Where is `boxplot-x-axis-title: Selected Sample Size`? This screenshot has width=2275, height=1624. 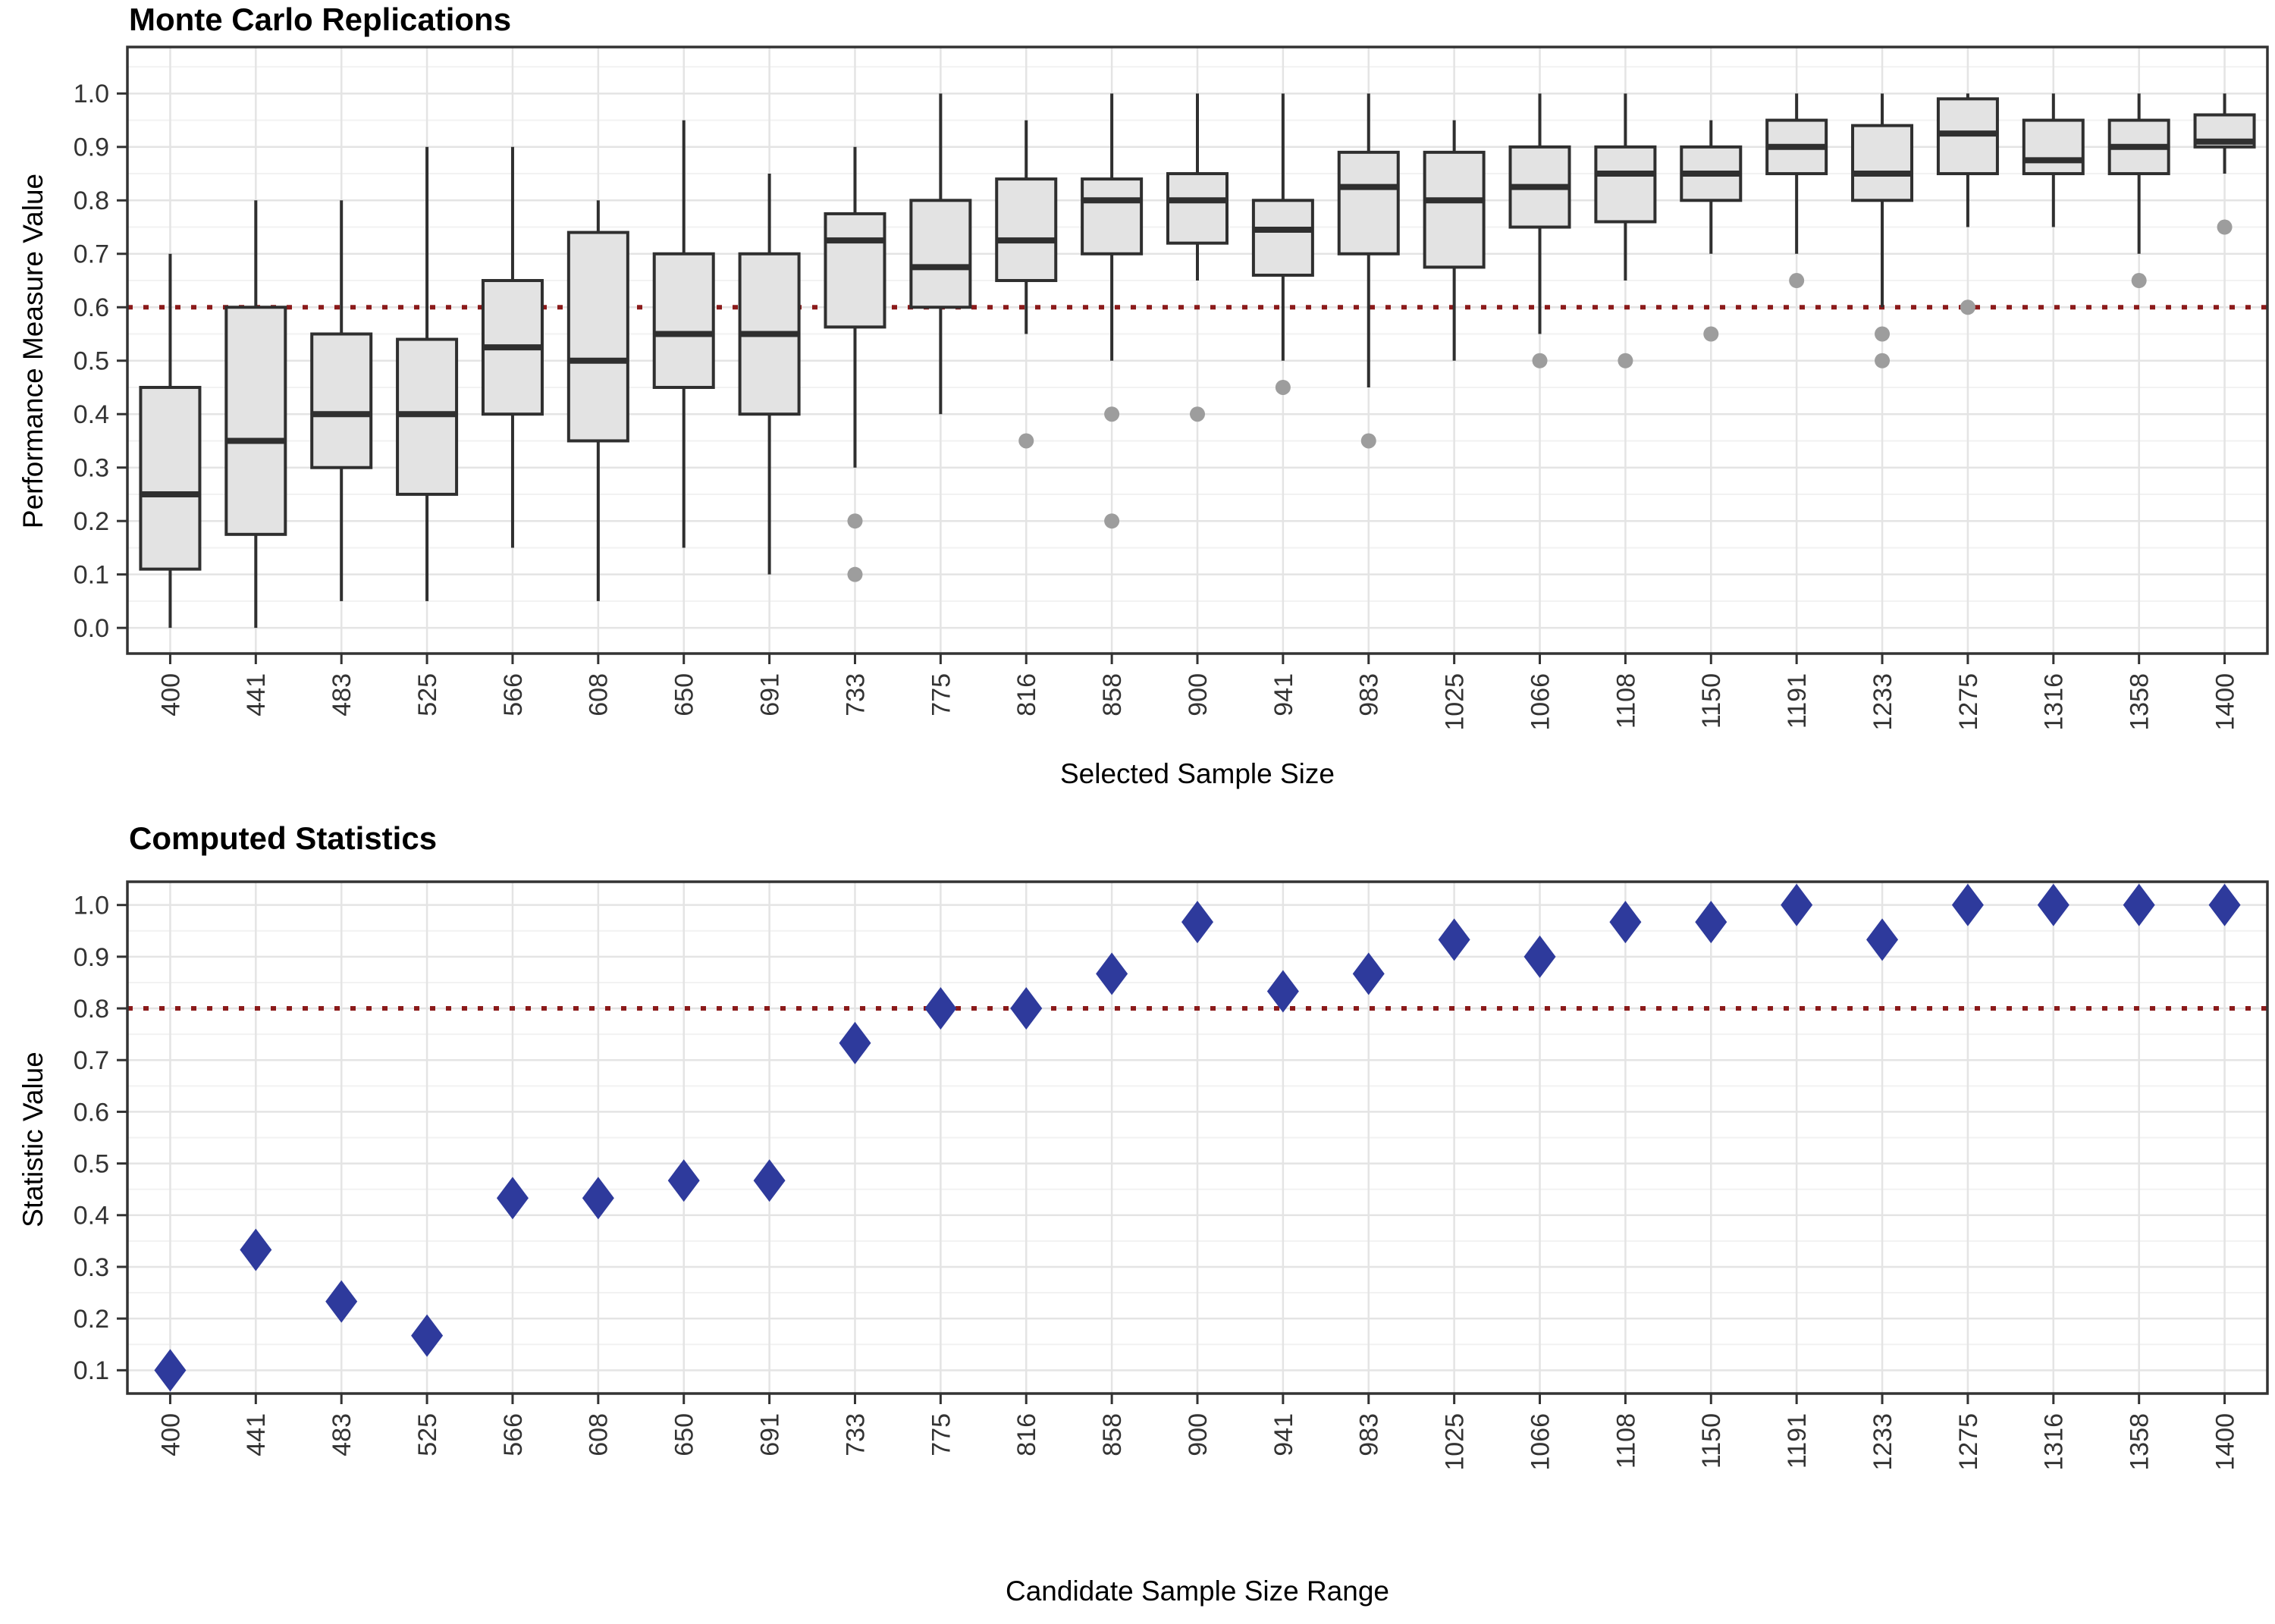
boxplot-x-axis-title: Selected Sample Size is located at coordinates (1197, 773).